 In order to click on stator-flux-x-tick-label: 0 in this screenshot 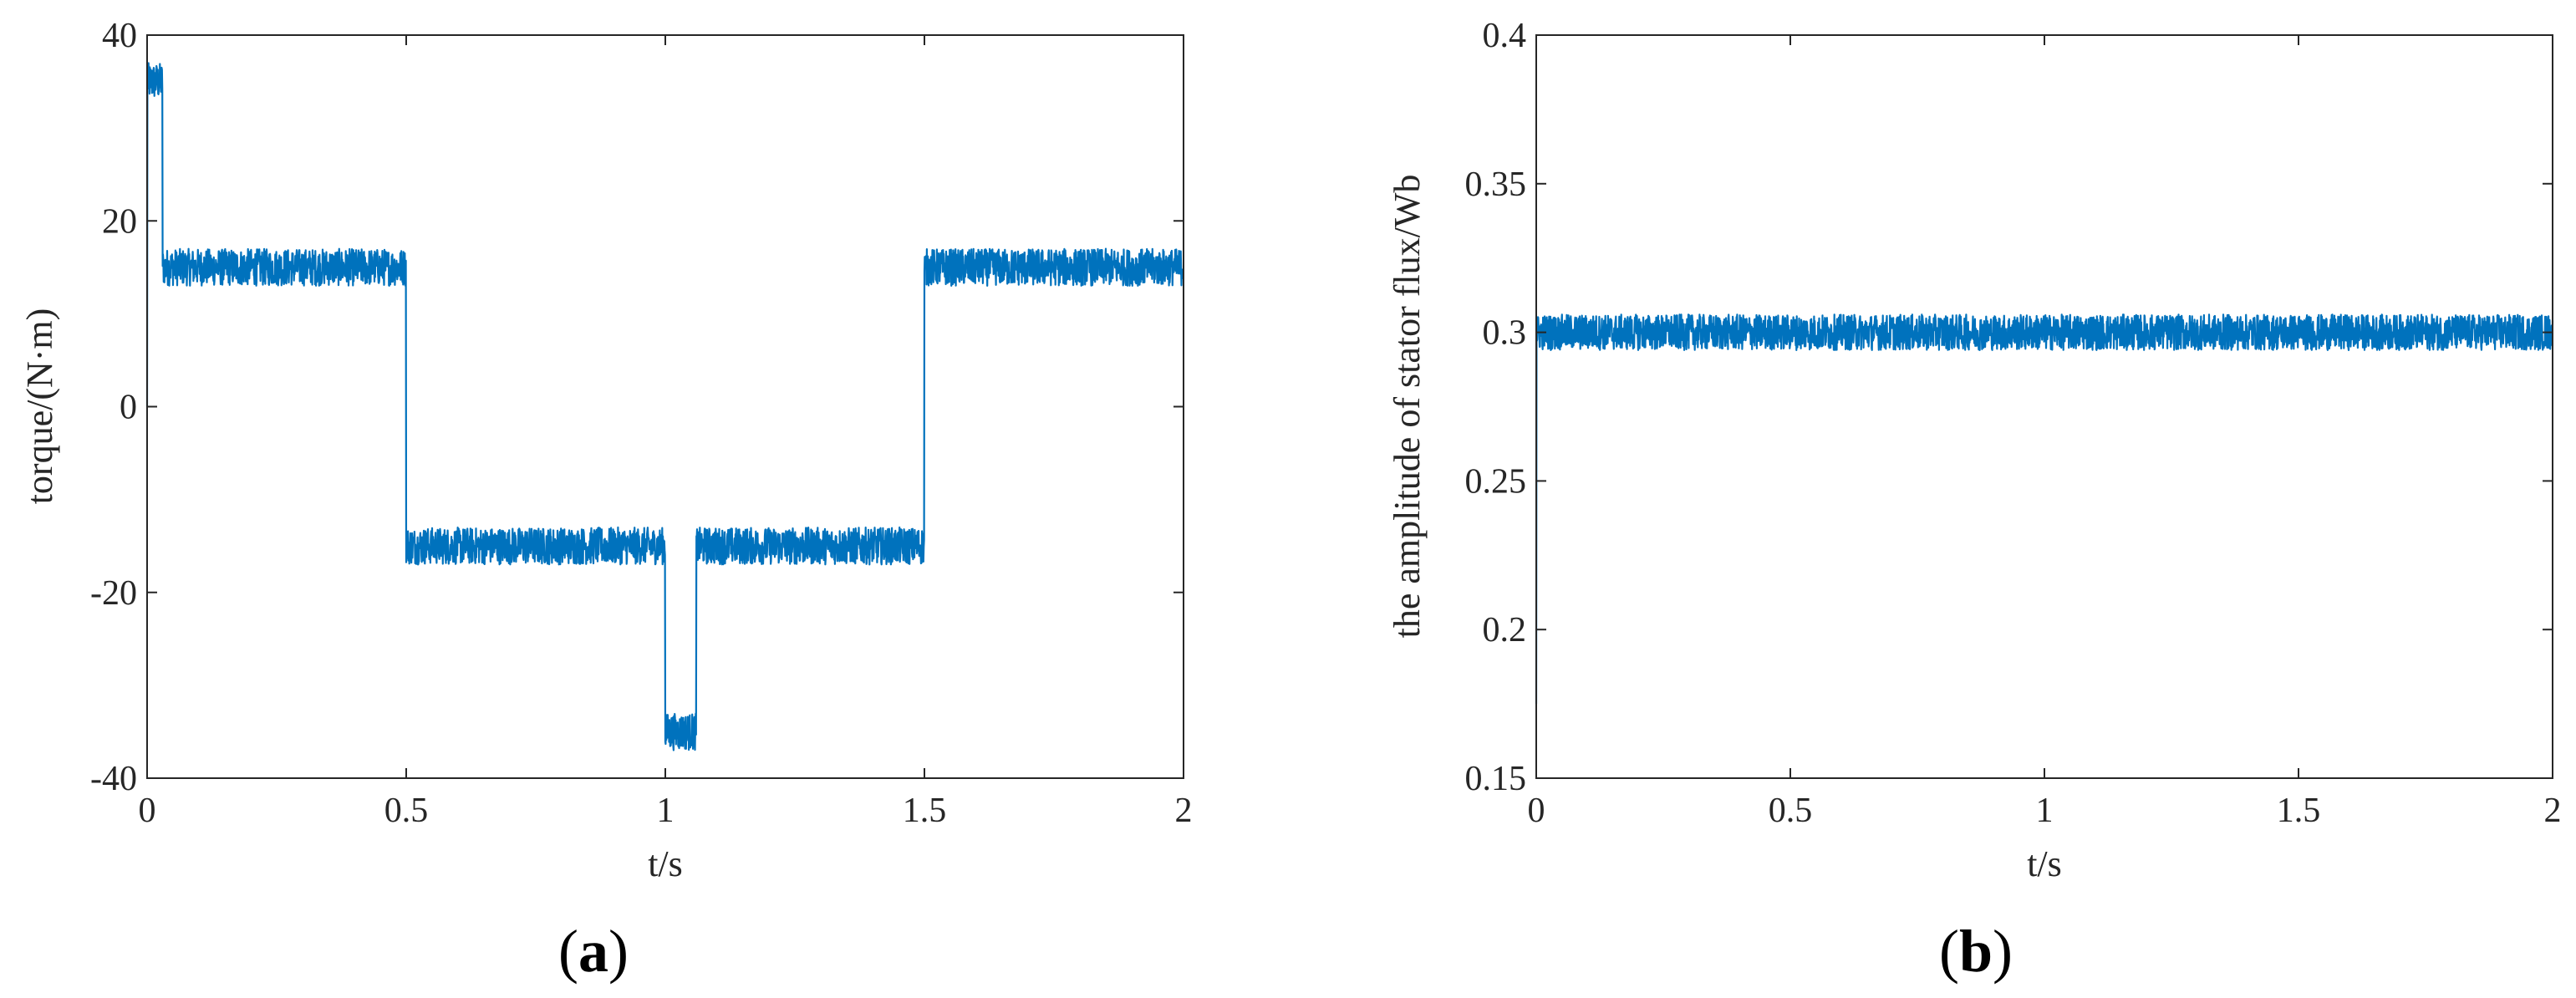, I will do `click(1536, 811)`.